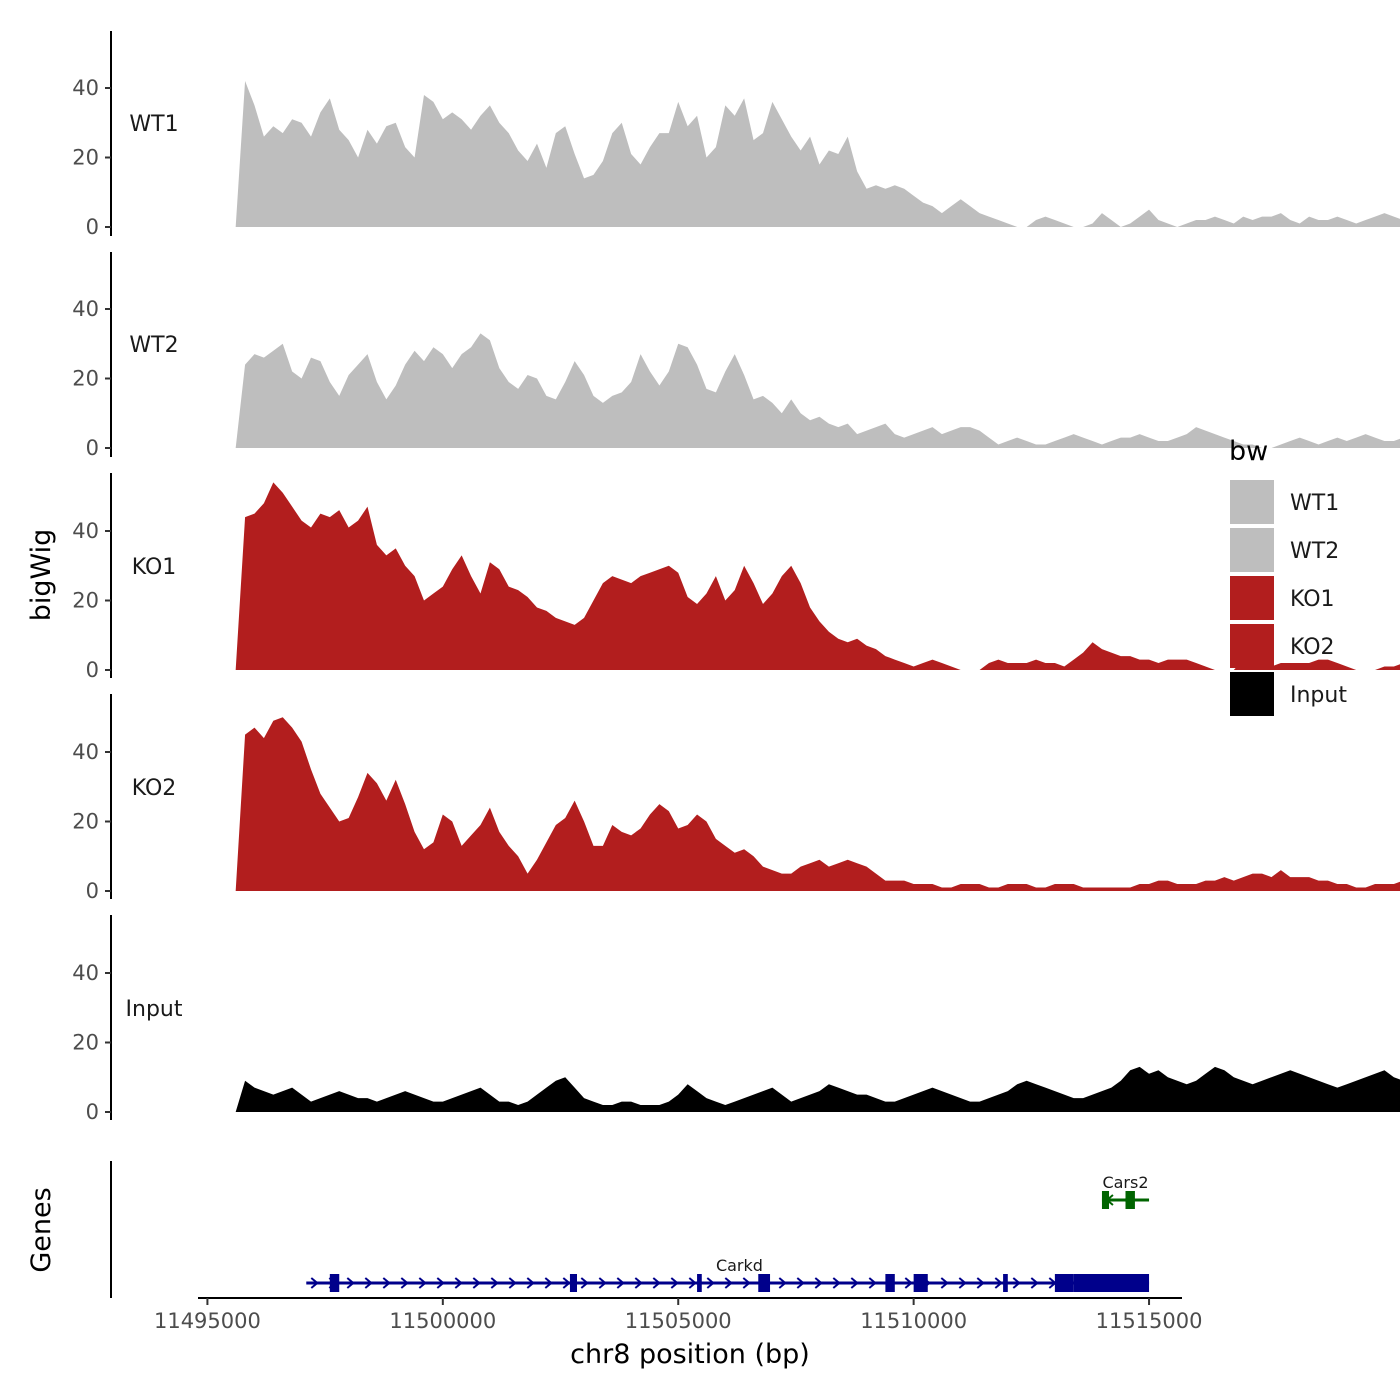 The width and height of the screenshot is (1400, 1400). I want to click on track-wt1: 0 20 40 WT1, so click(736, 135).